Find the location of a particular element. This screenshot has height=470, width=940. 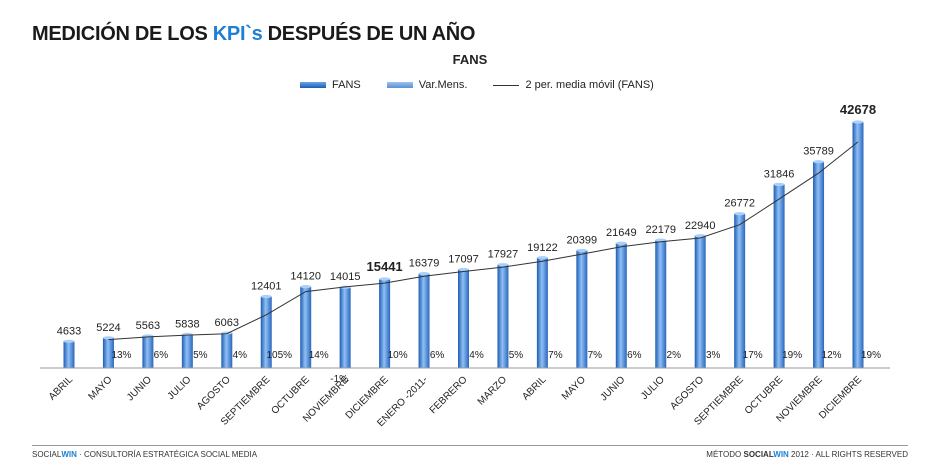

category-label-3: JULIO is located at coordinates (180, 388).